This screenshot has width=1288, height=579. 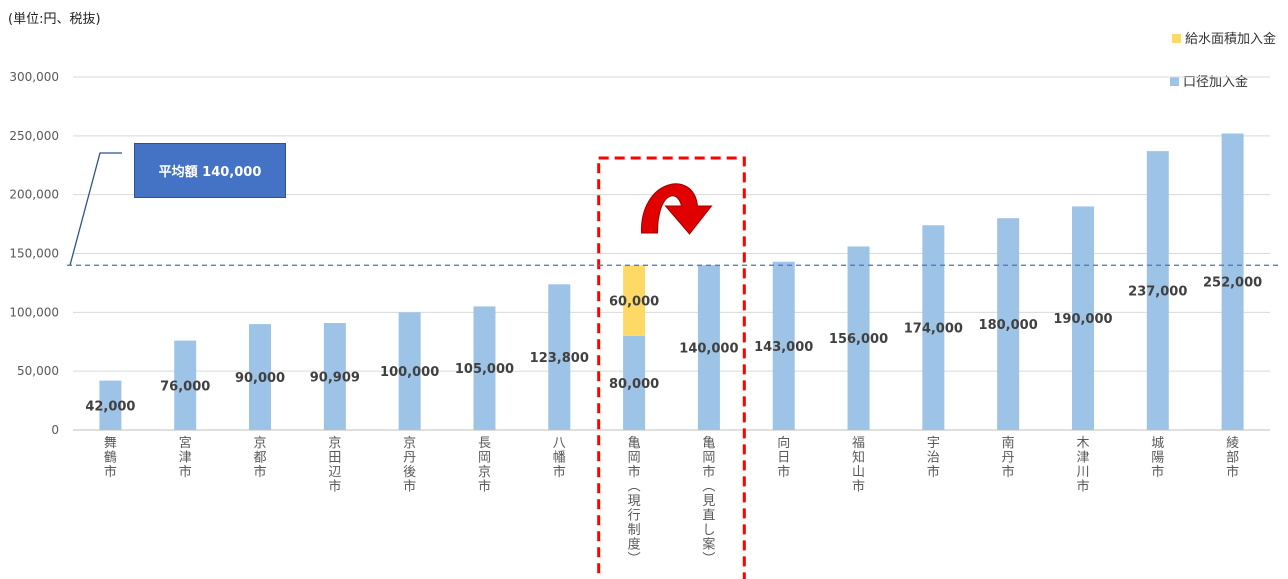 What do you see at coordinates (671, 367) in the screenshot?
I see `highlight-box` at bounding box center [671, 367].